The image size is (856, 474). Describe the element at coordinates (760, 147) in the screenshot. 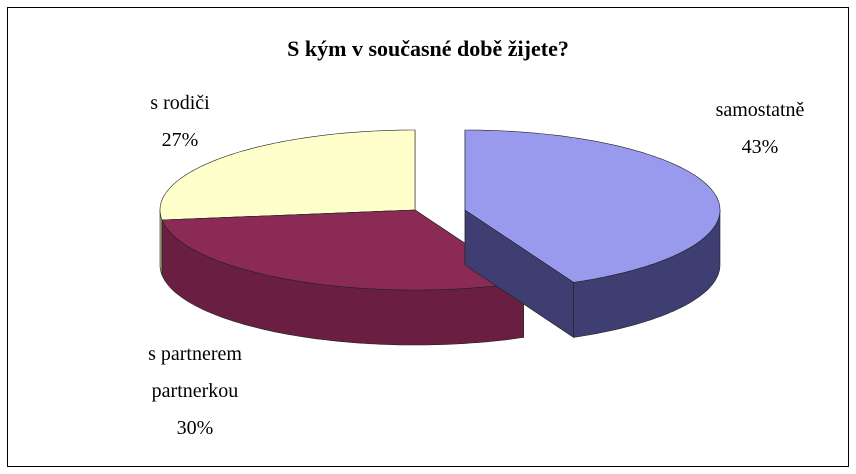

I see `label-value: 43%` at that location.